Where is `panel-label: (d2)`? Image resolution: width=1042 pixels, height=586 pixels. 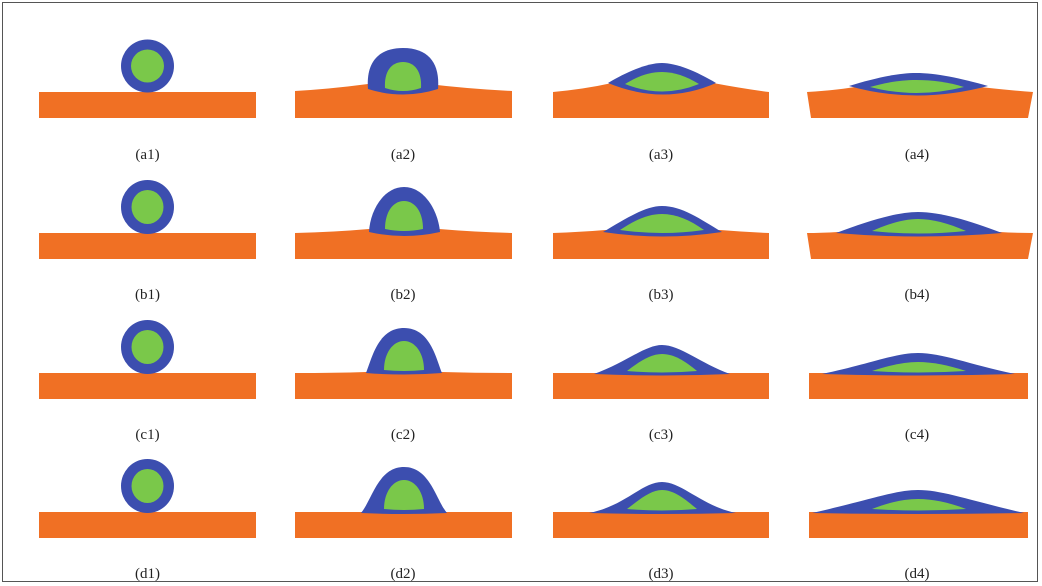 panel-label: (d2) is located at coordinates (403, 574).